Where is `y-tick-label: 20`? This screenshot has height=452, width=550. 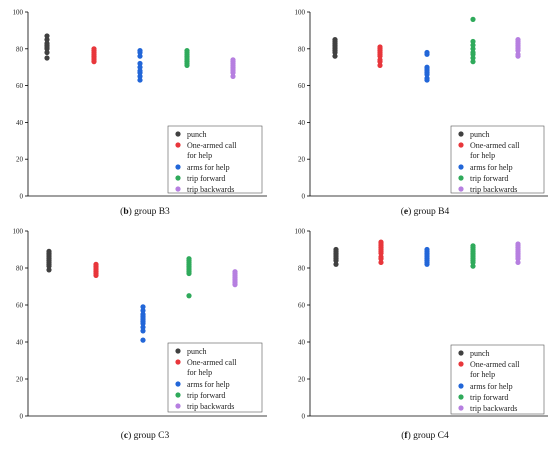
y-tick-label: 20 is located at coordinates (20, 380).